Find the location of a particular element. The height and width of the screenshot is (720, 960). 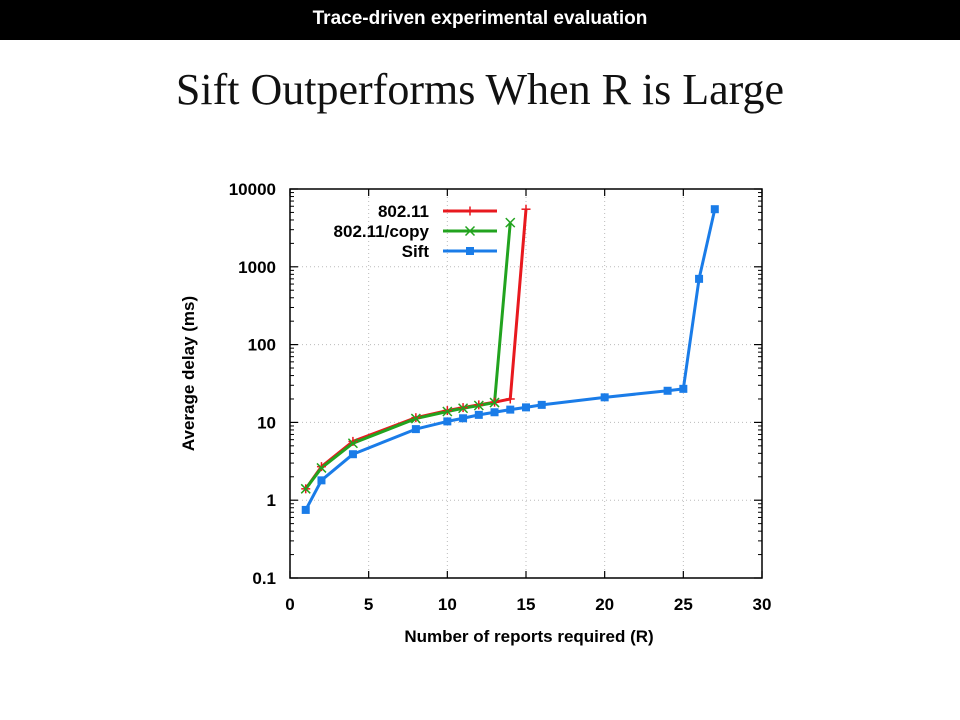

header-banner: Trace-driven experimental evaluation is located at coordinates (480, 20).